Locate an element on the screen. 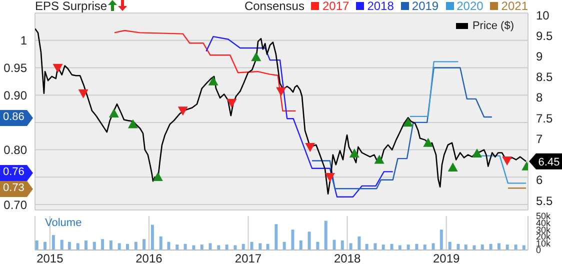 This screenshot has height=264, width=562. text: 0.76 is located at coordinates (13, 172).